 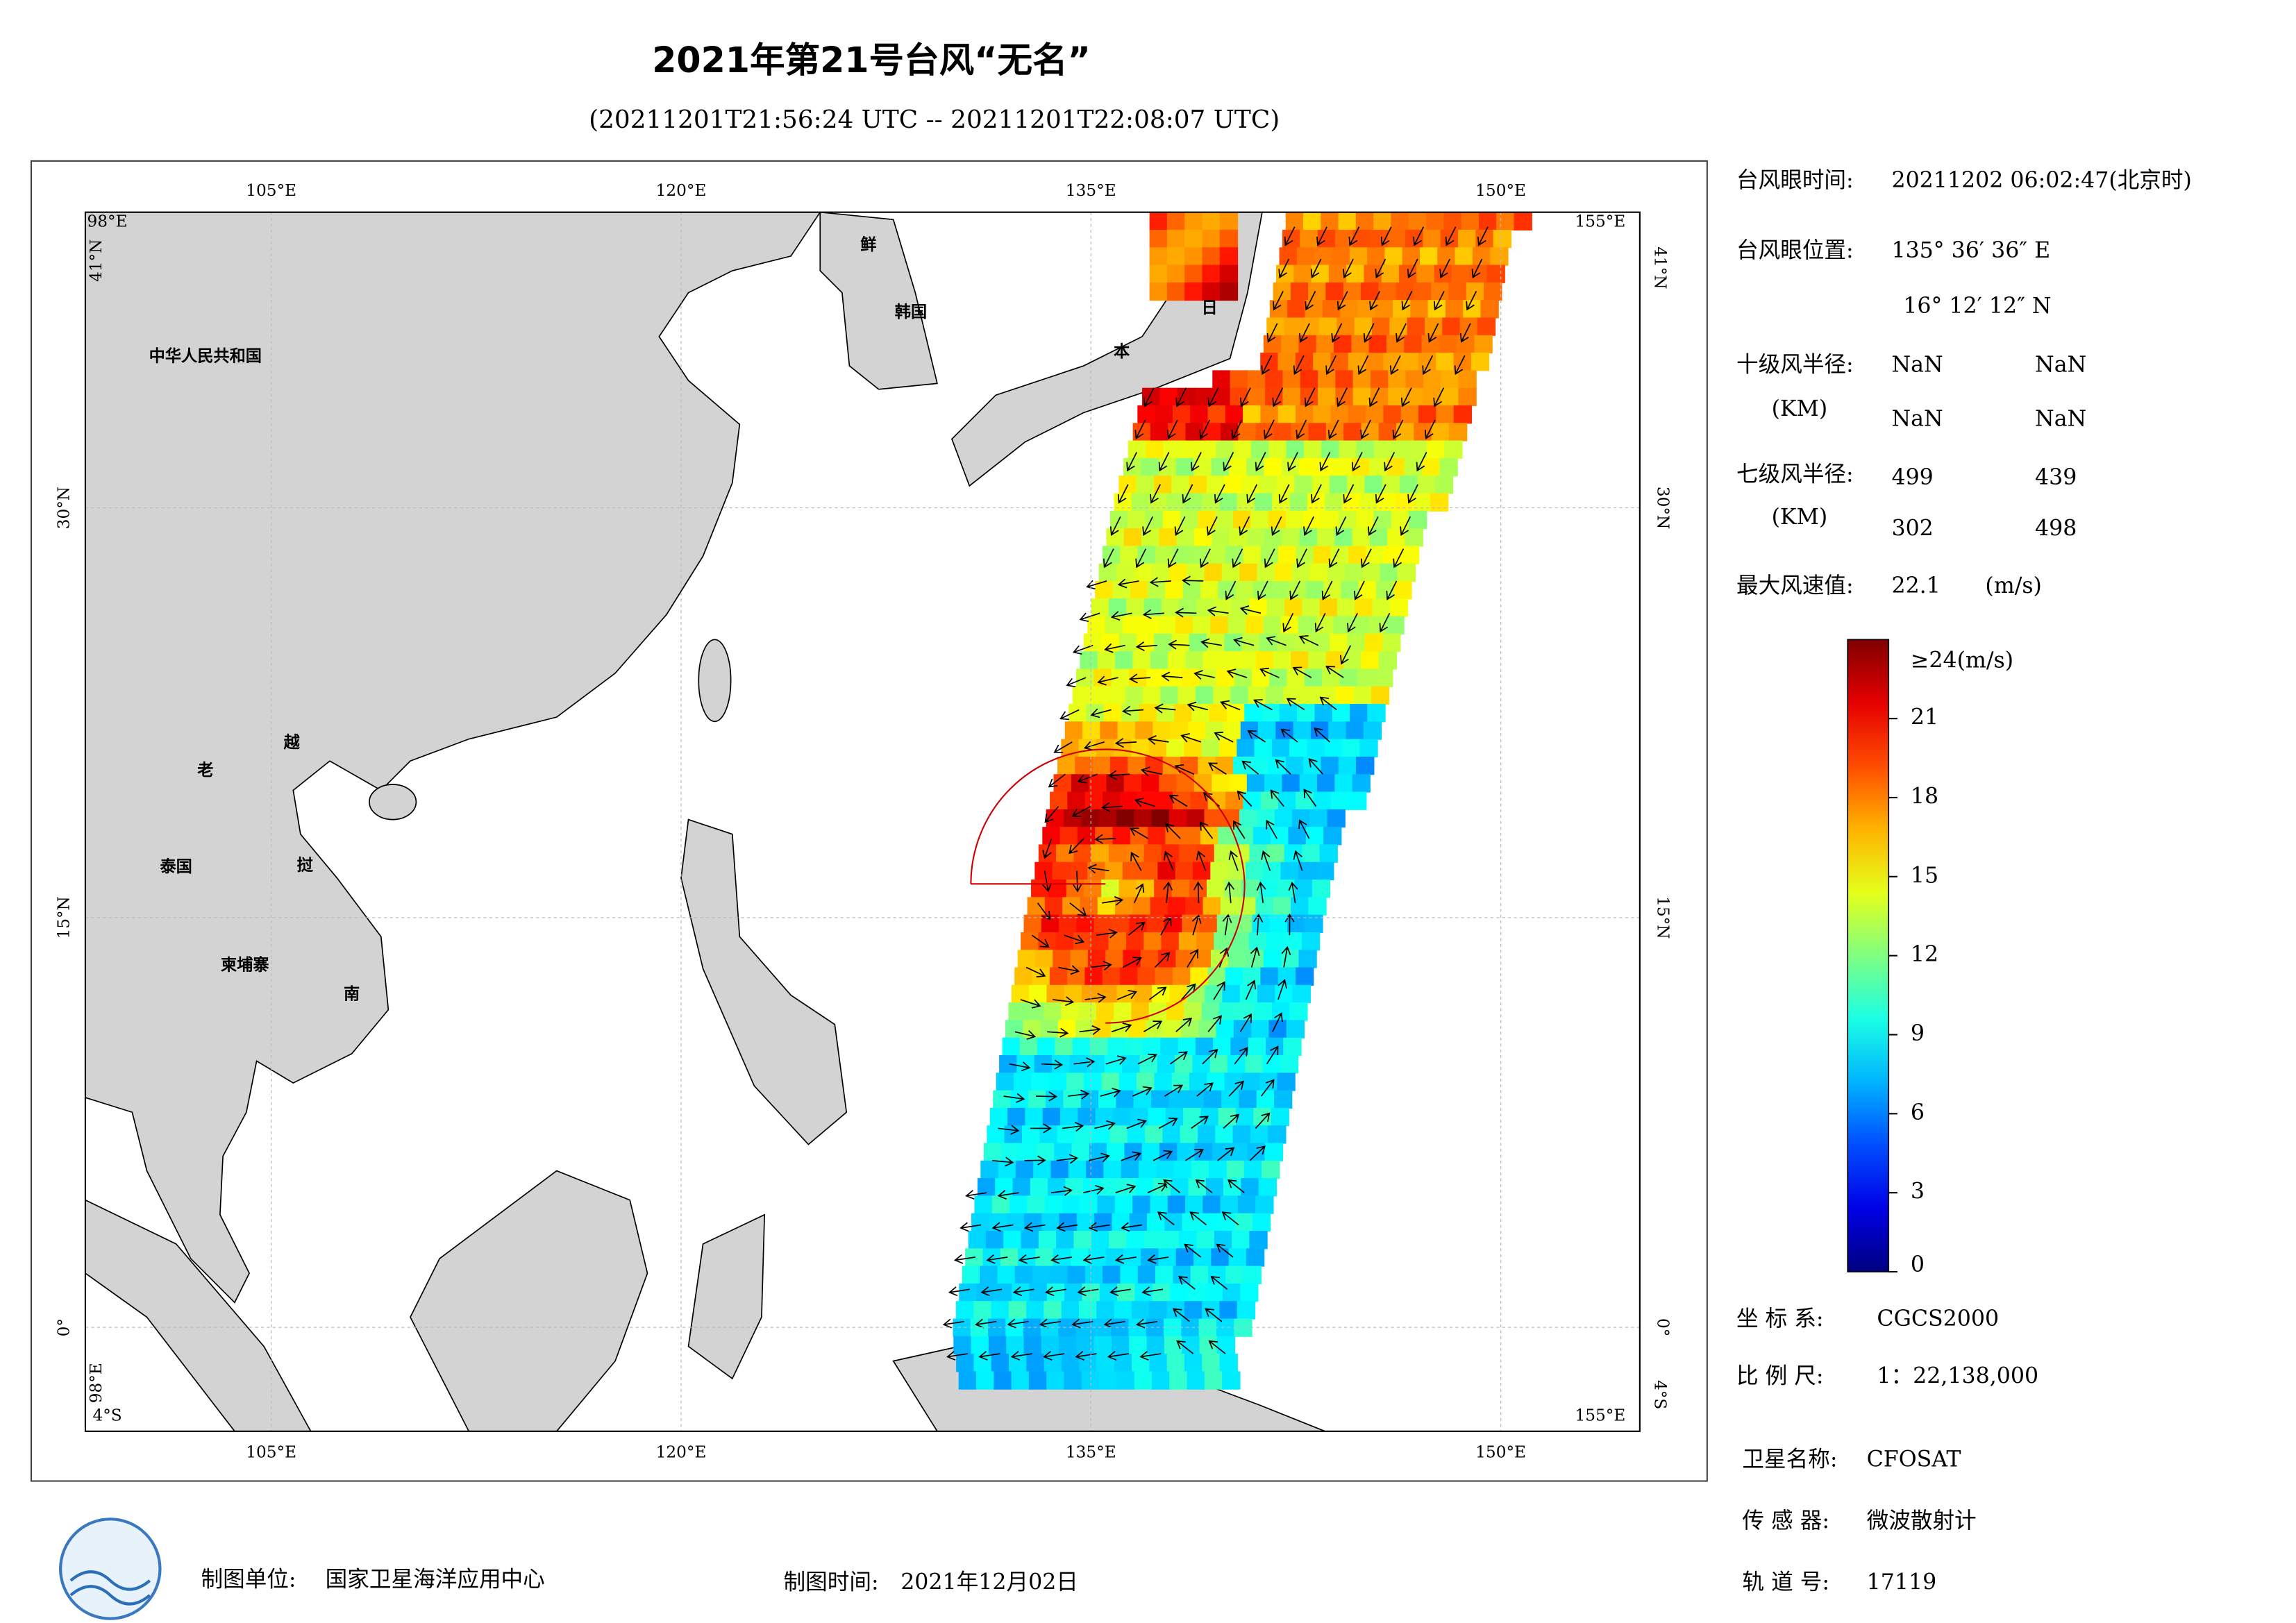 I want to click on colorbar-tick-label: 15, so click(x=1924, y=875).